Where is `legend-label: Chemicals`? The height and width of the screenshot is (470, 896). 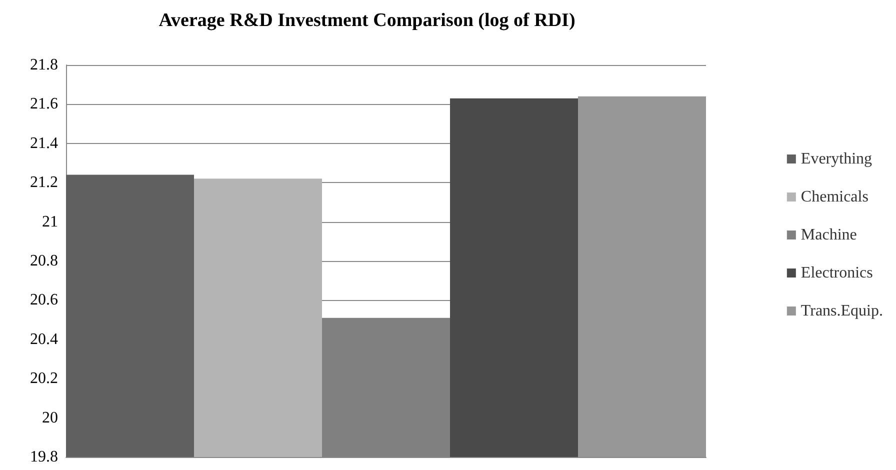 legend-label: Chemicals is located at coordinates (834, 197).